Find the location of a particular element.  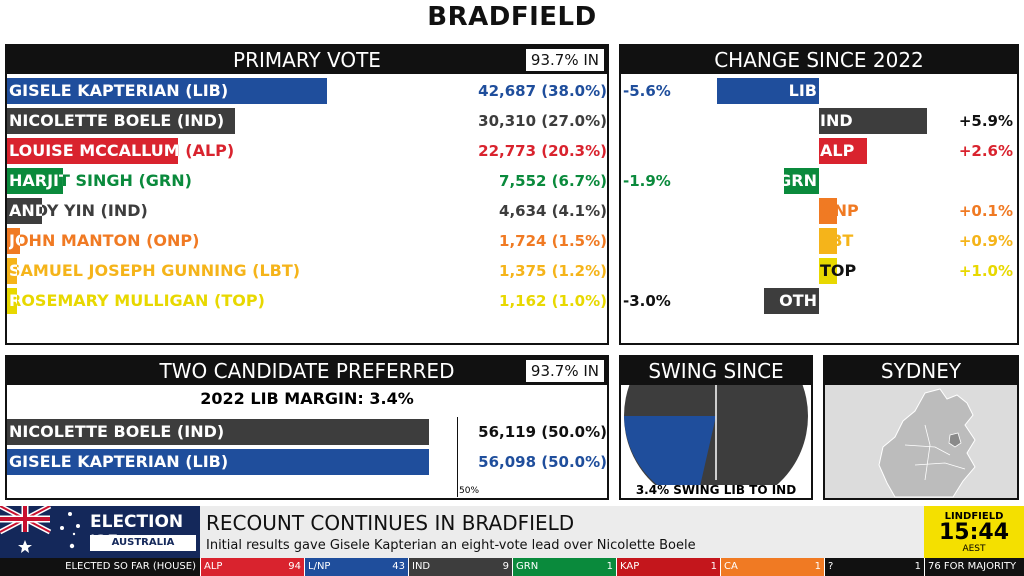

candidate-name-overlay: NICOLETTE BOELE (IND) is located at coordinates (117, 120).